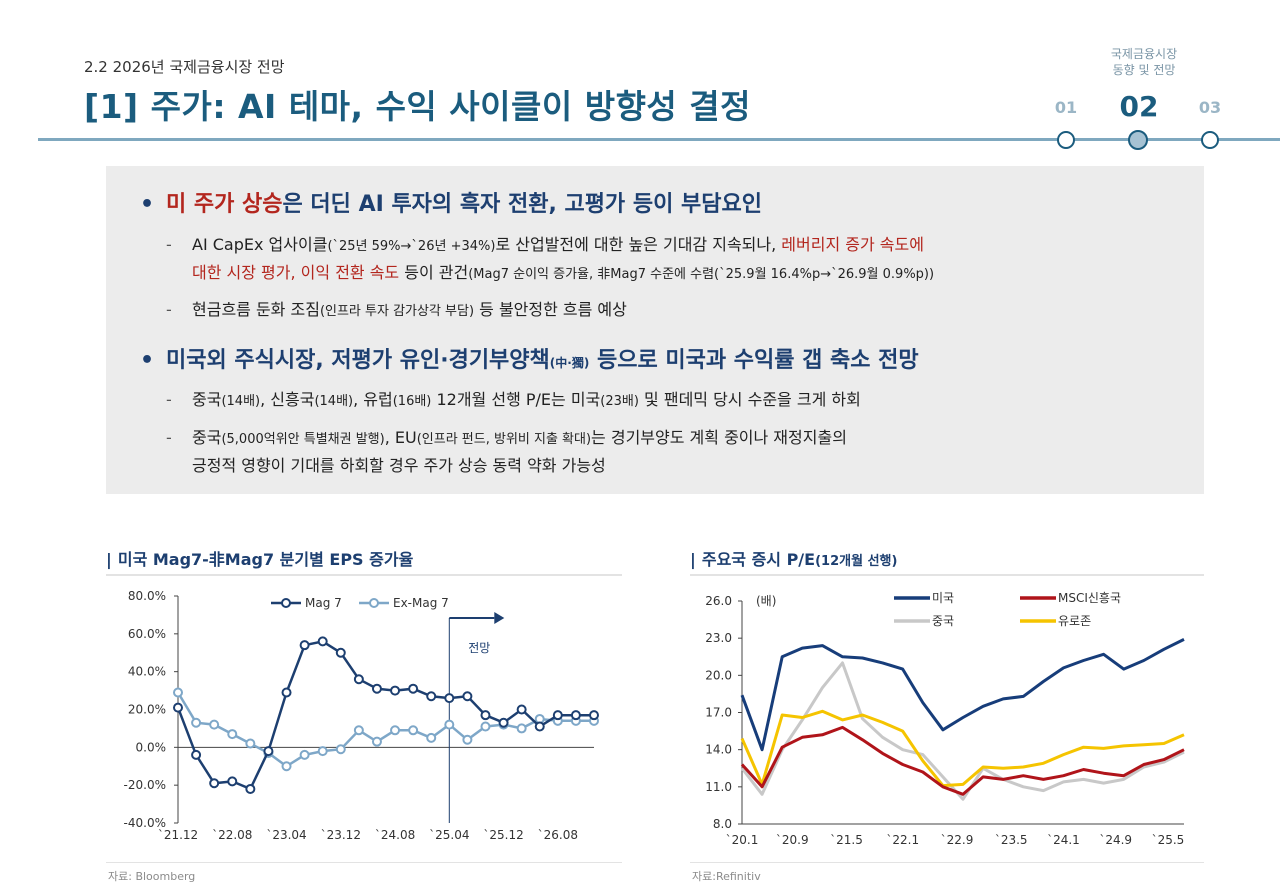 The width and height of the screenshot is (1280, 892). Describe the element at coordinates (451, 204) in the screenshot. I see `bullet-1: • 미 주가 상승은 더딘 AI 투자의 흑자 전환, 고평가 등이 부담요인` at that location.